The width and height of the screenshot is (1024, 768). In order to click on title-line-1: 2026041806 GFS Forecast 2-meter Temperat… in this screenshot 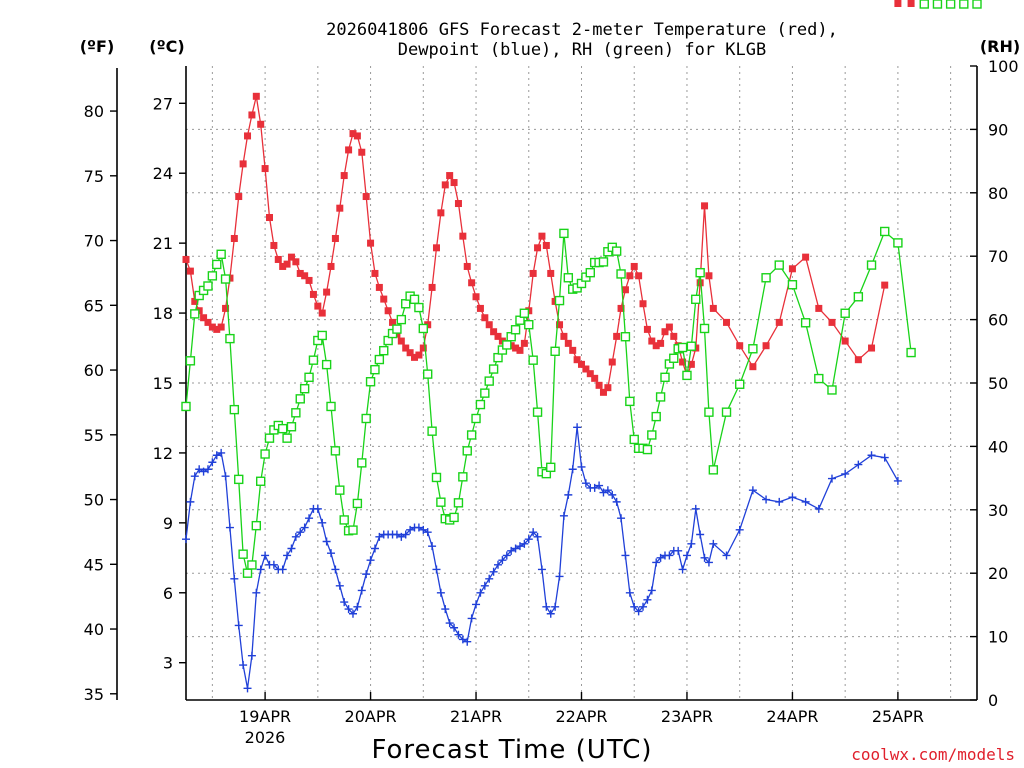, I will do `click(582, 30)`.